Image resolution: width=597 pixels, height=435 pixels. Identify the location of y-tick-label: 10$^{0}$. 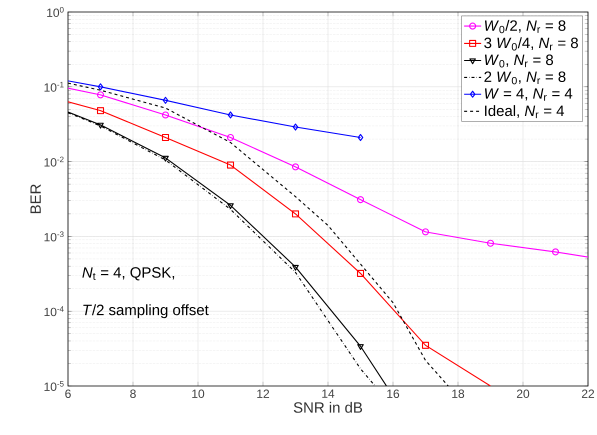
(55, 11).